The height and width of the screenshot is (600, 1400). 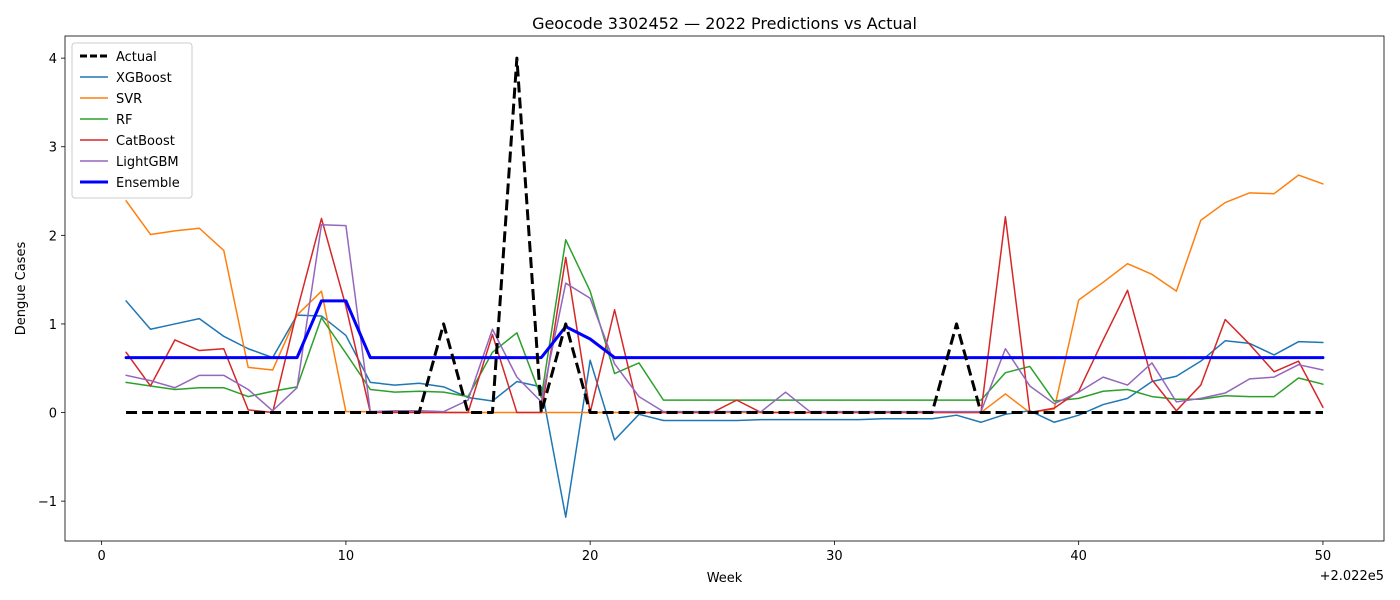 I want to click on legend-label: Ensemble, so click(x=148, y=183).